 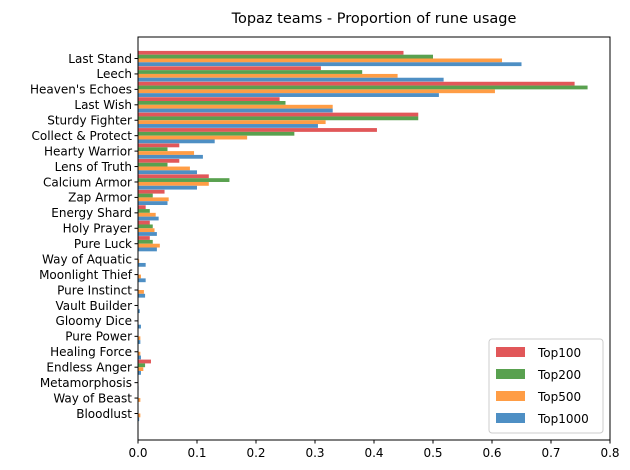 I want to click on x-tick-label: 0.4, so click(x=373, y=453).